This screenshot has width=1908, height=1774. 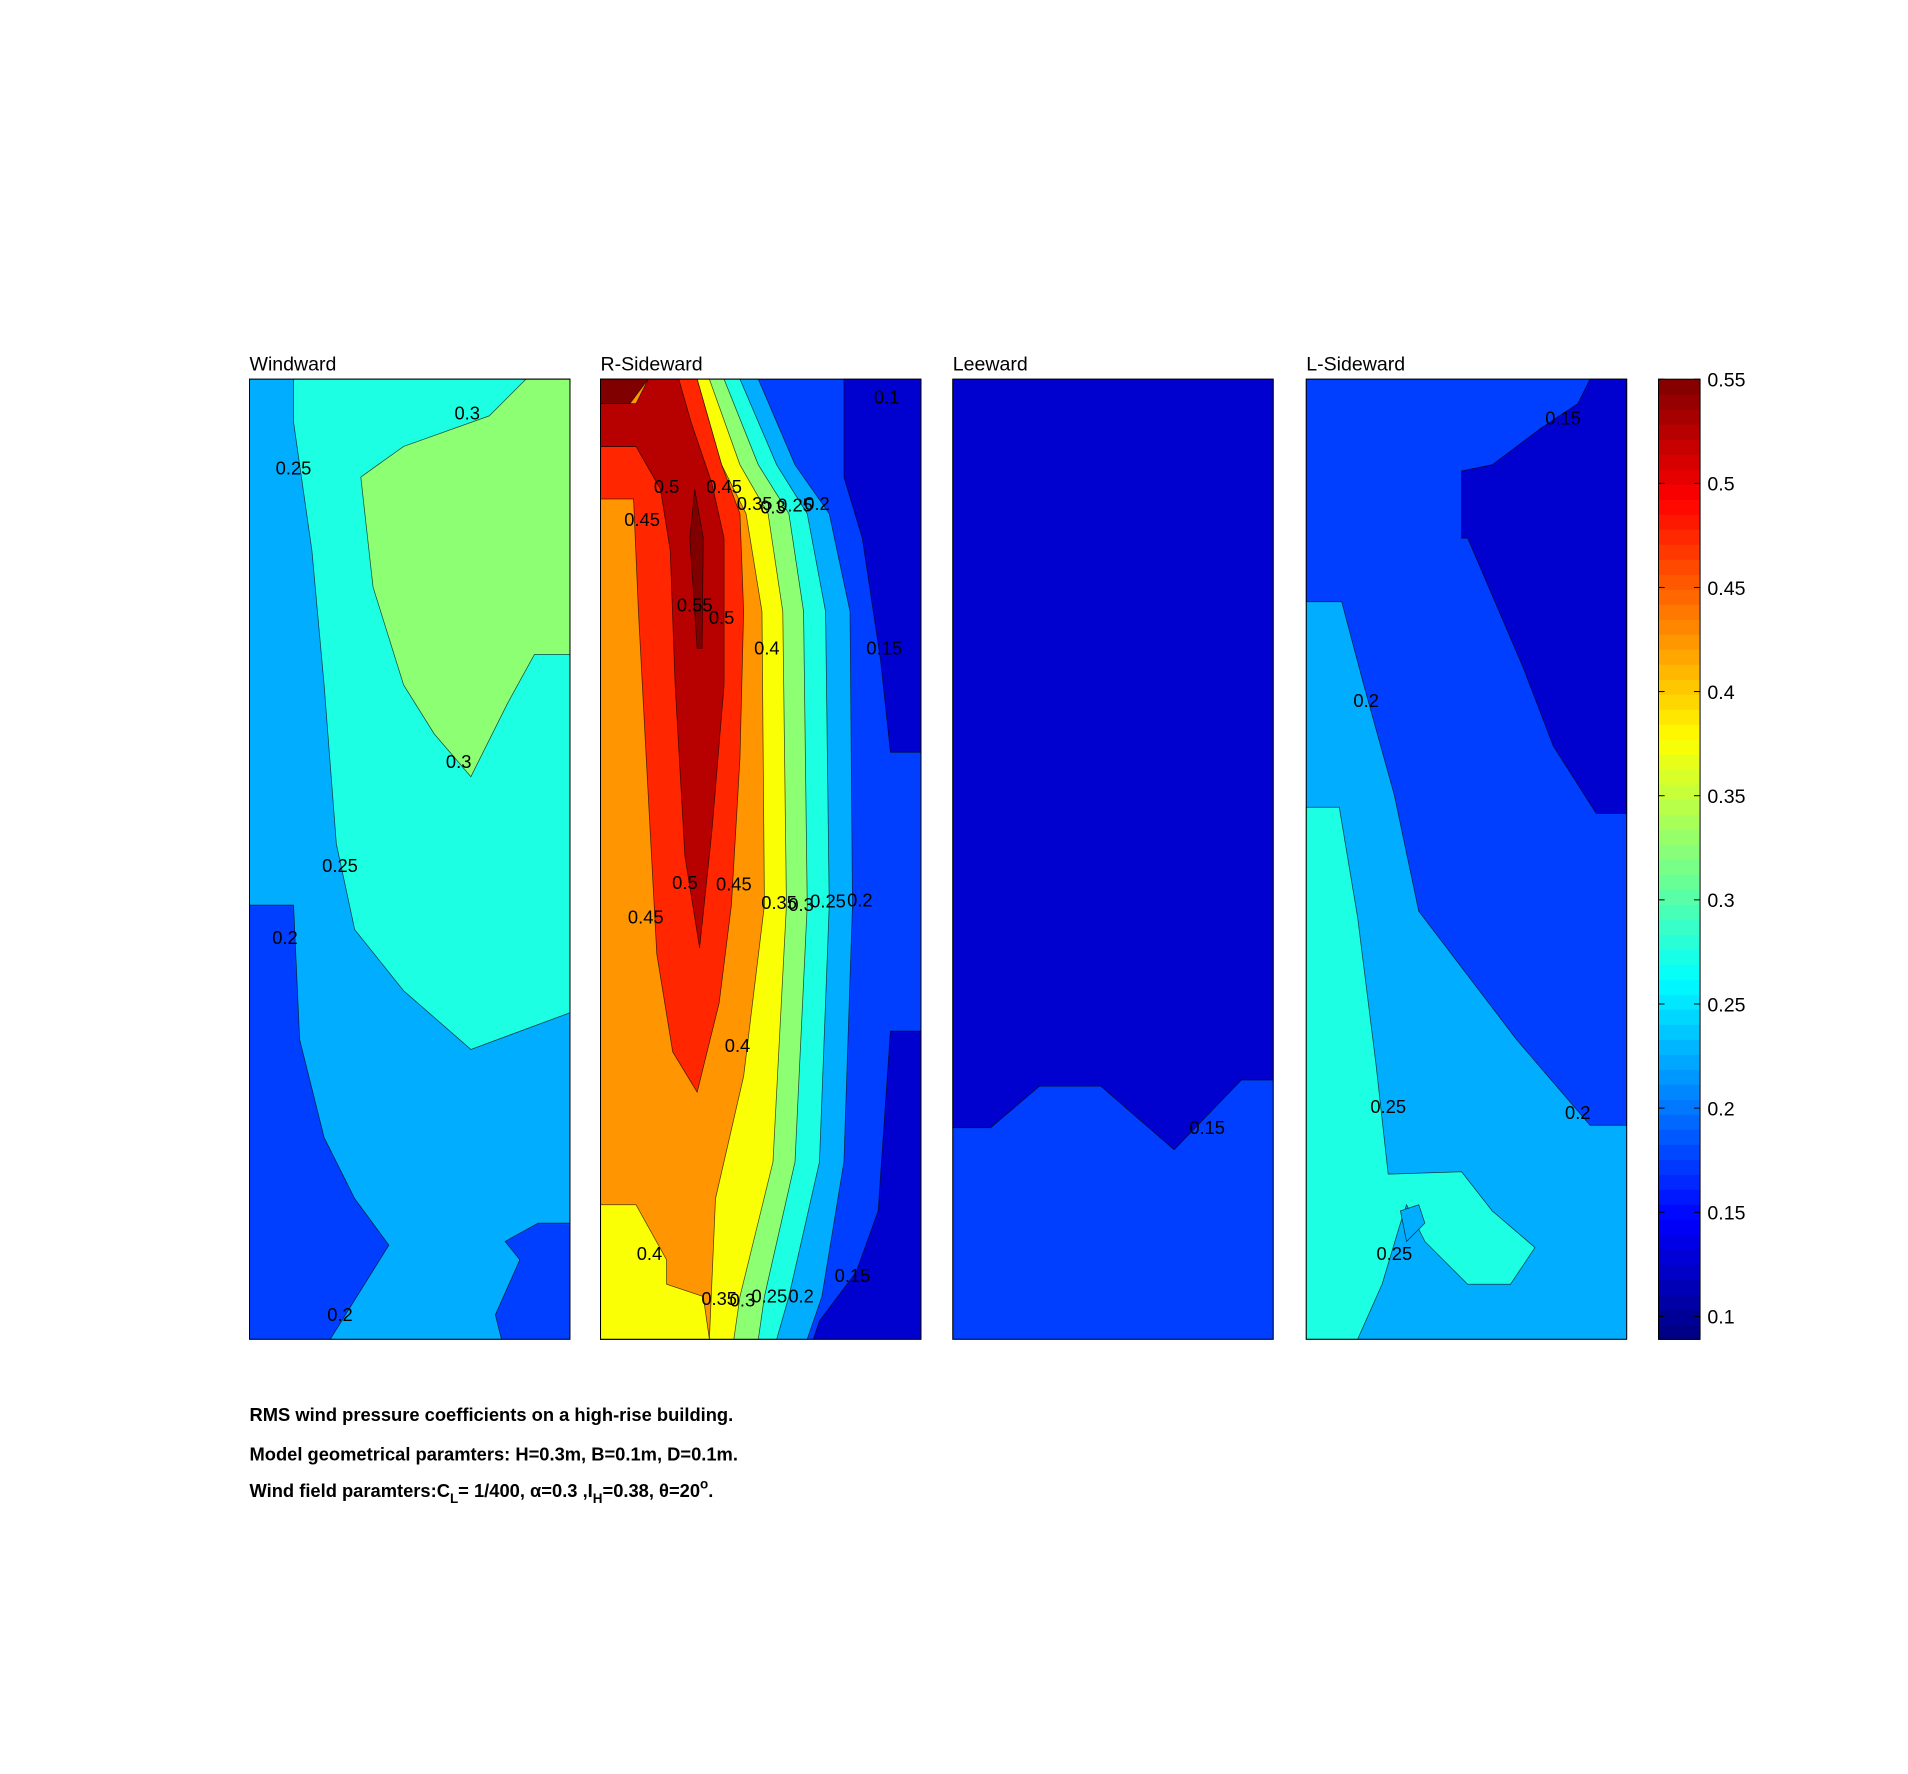 I want to click on caption-text: ., so click(x=710, y=1490).